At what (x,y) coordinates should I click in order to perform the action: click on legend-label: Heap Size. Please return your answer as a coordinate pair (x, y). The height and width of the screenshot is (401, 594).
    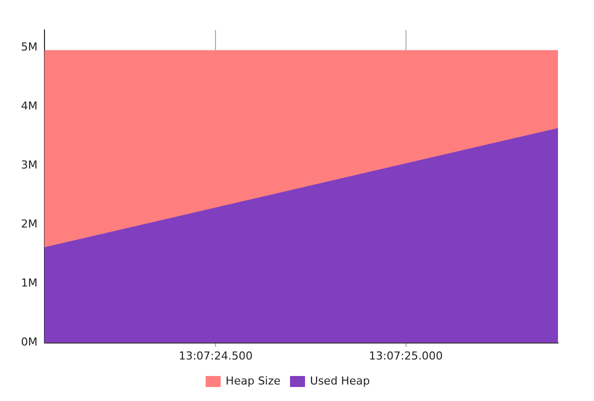
    Looking at the image, I should click on (253, 381).